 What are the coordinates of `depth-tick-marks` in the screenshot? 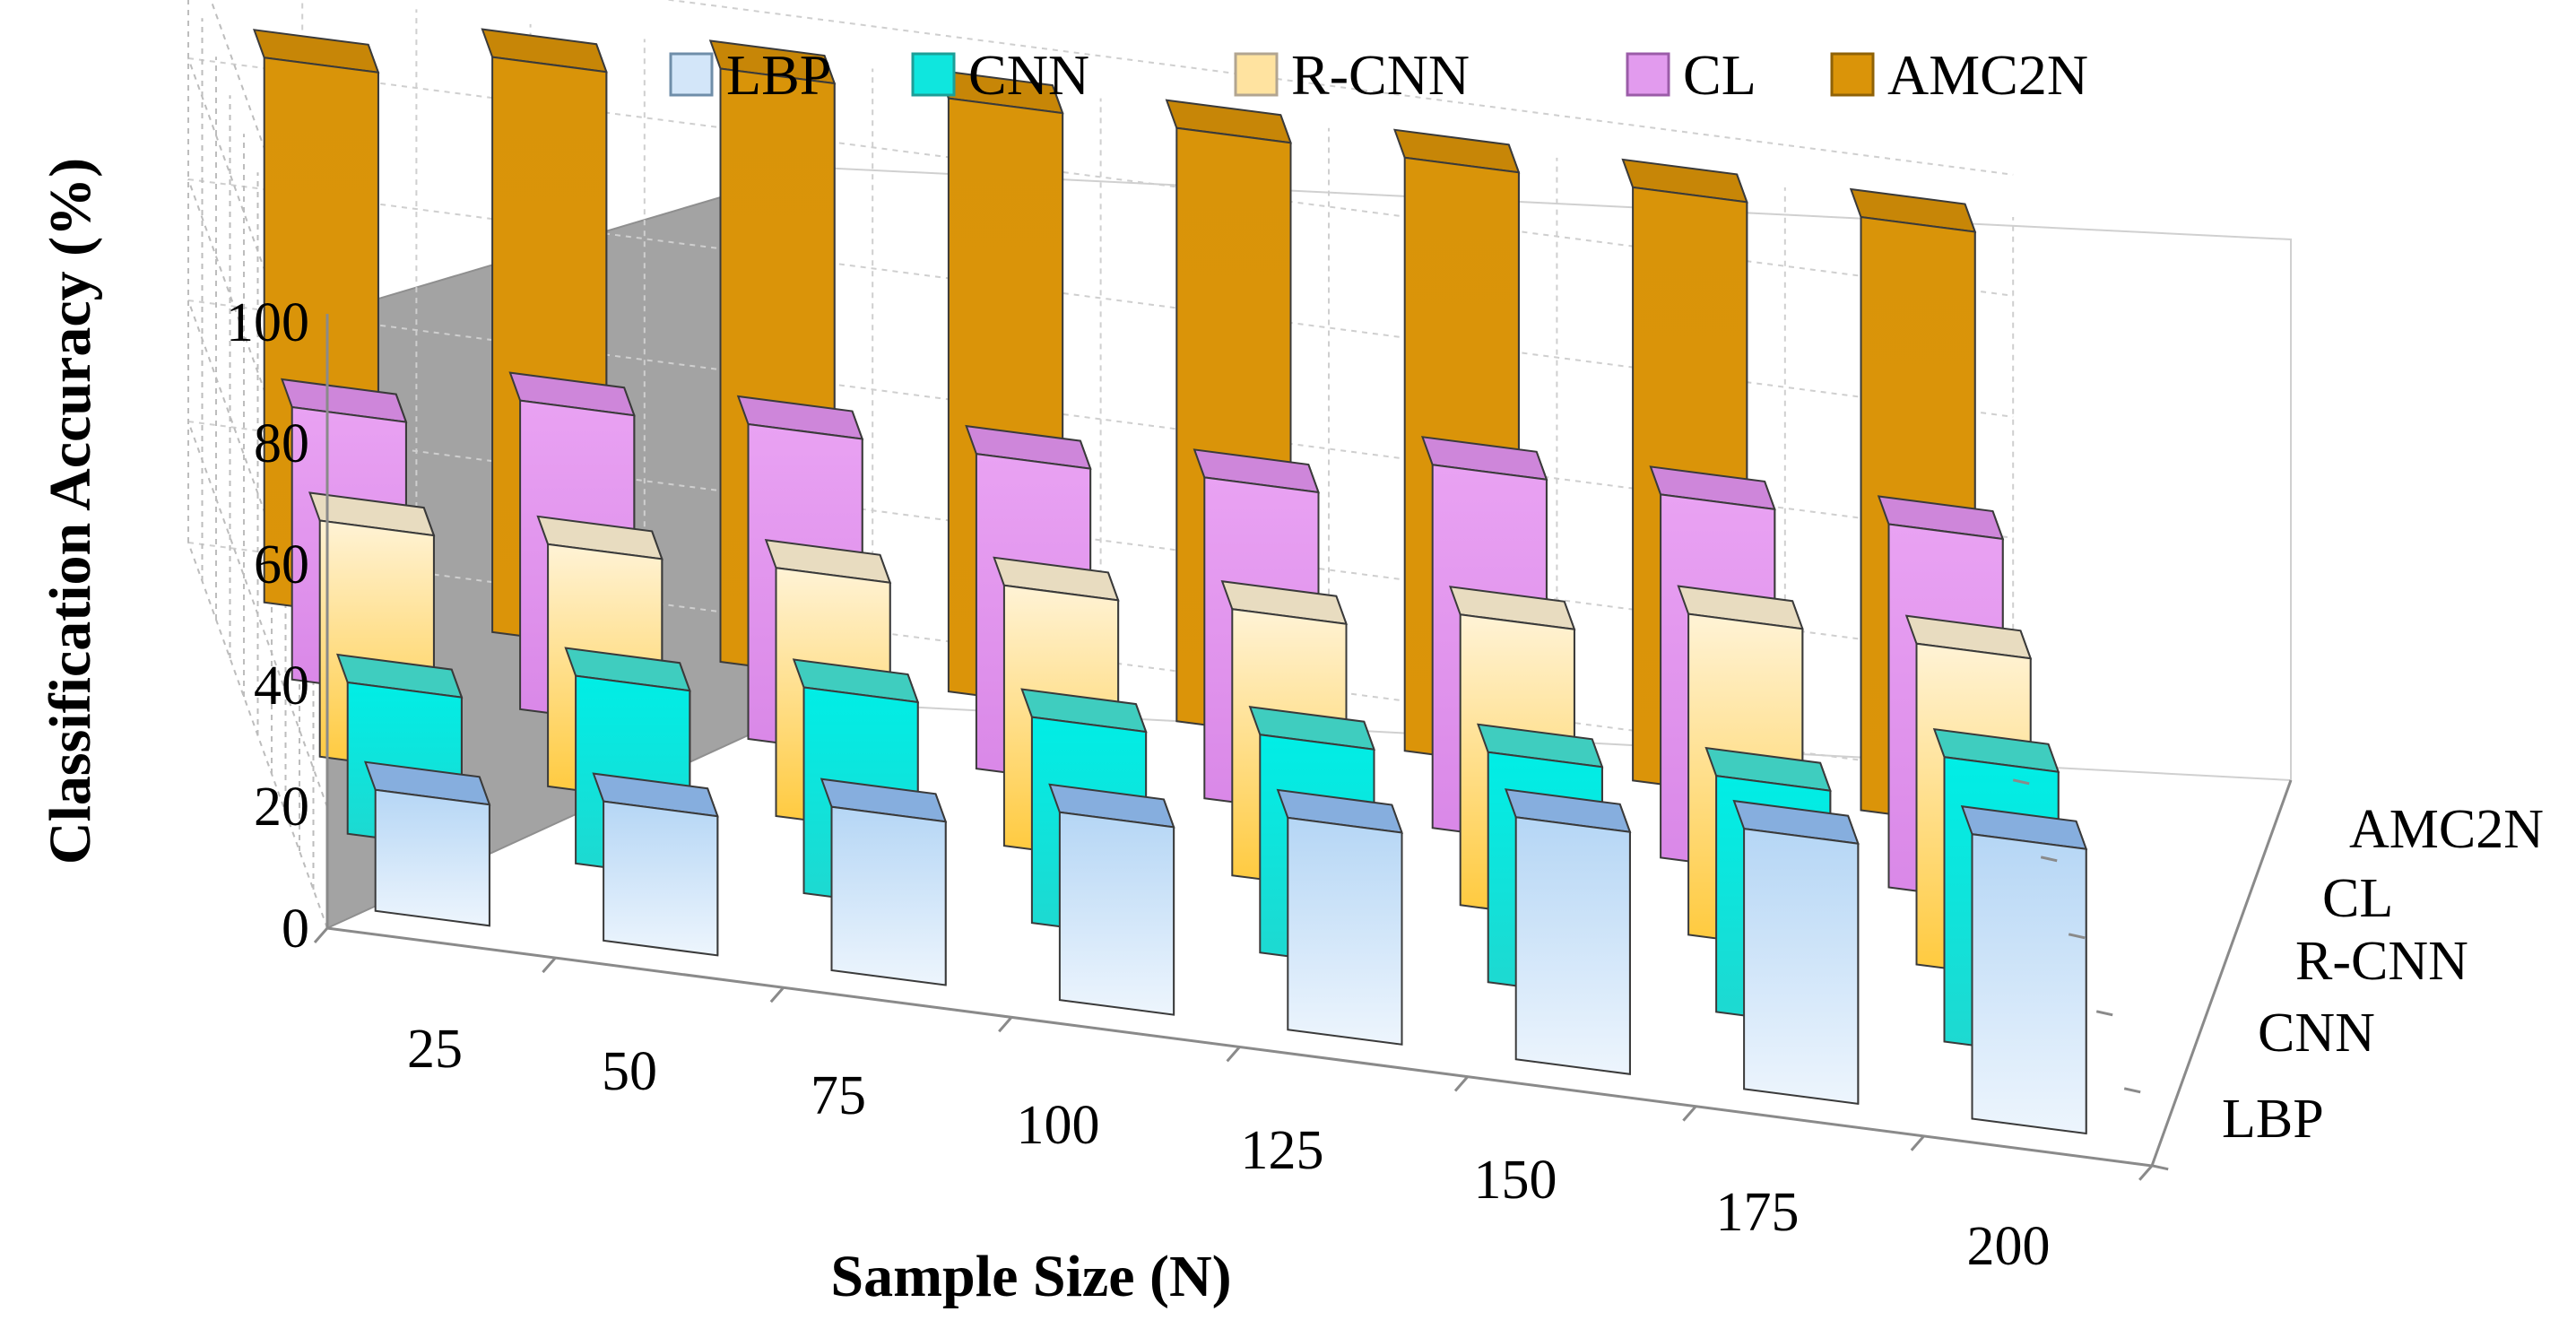 It's located at (2090, 974).